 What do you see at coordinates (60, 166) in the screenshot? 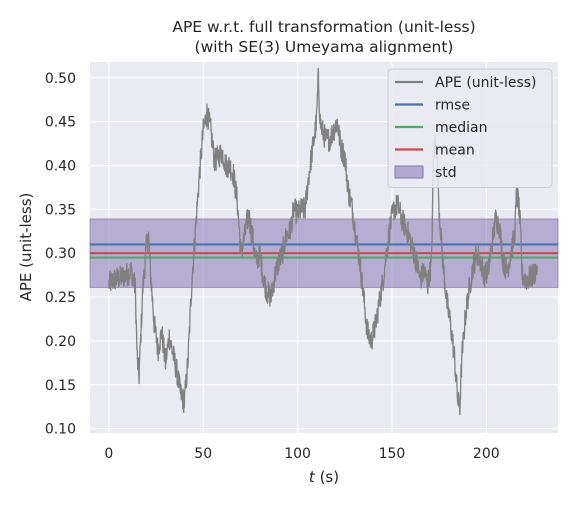
I see `y-tick-label: 0.40` at bounding box center [60, 166].